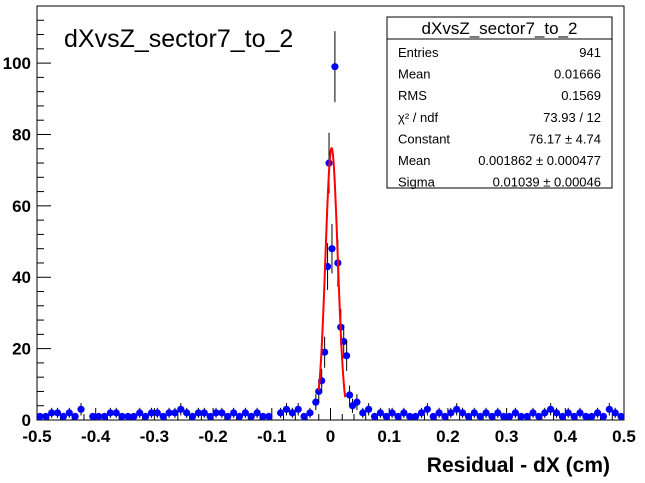 The image size is (645, 483). What do you see at coordinates (36, 436) in the screenshot?
I see `x-tick-label: -0.5` at bounding box center [36, 436].